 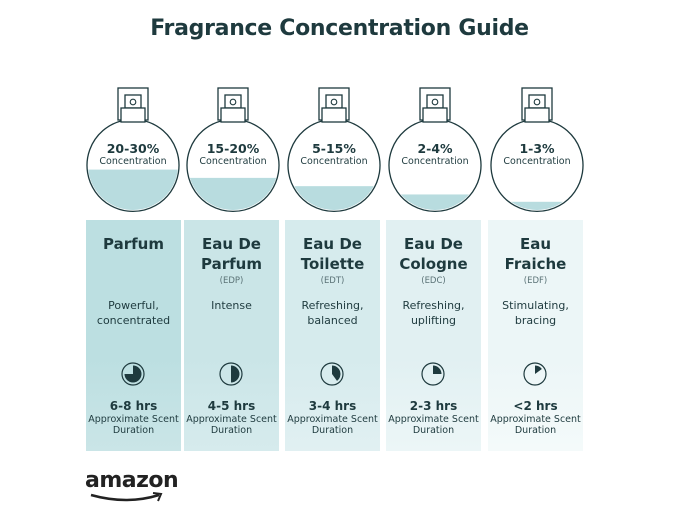 I want to click on fragrance-description: Refreshing, balanced, so click(x=332, y=313).